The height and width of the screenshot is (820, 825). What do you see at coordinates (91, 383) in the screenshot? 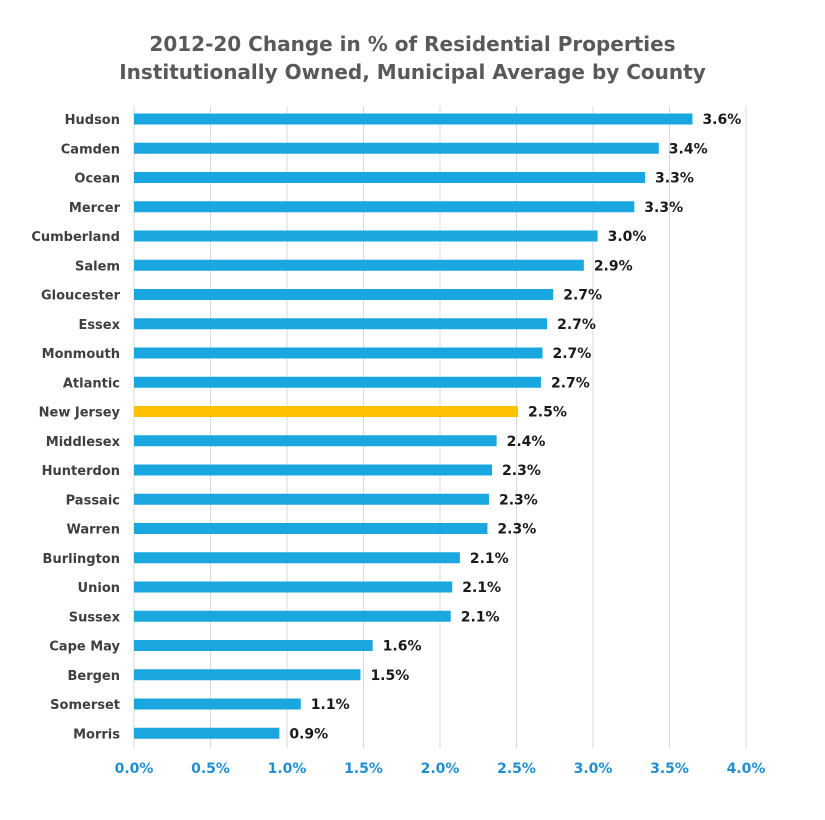
I see `category-label: Atlantic` at bounding box center [91, 383].